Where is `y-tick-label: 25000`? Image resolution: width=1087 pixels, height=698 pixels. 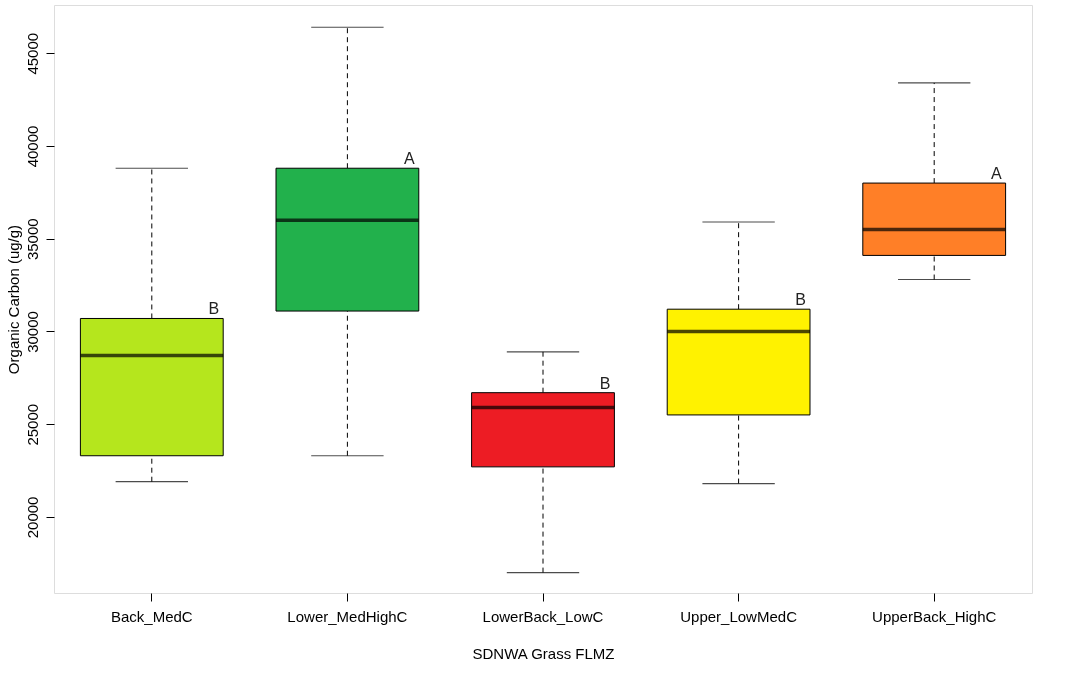 y-tick-label: 25000 is located at coordinates (32, 424).